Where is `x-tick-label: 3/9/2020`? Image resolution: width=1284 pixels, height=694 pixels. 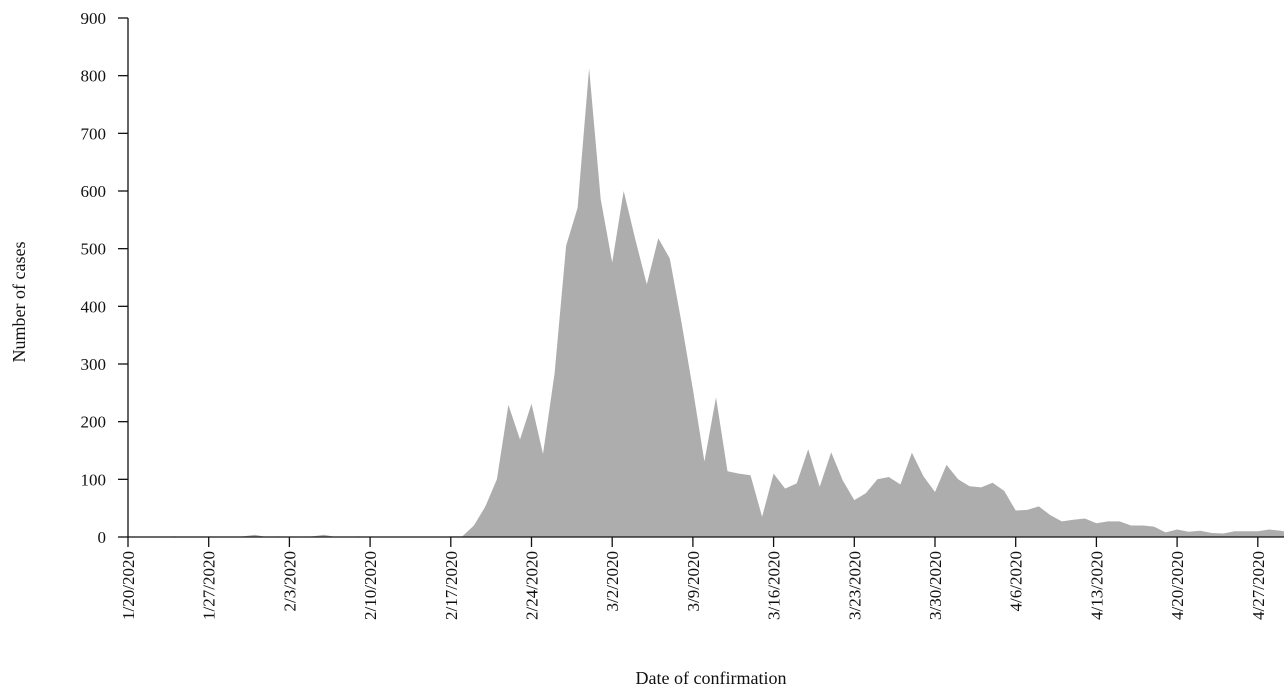 x-tick-label: 3/9/2020 is located at coordinates (693, 581).